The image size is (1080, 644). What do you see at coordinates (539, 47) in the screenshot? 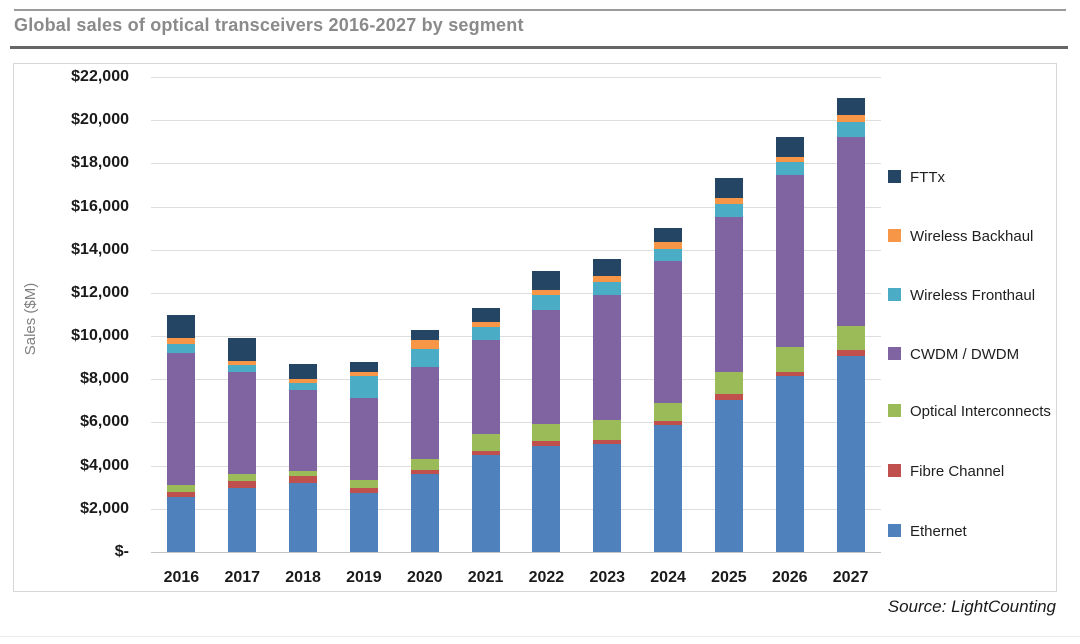
I see `title-bottom-rule` at bounding box center [539, 47].